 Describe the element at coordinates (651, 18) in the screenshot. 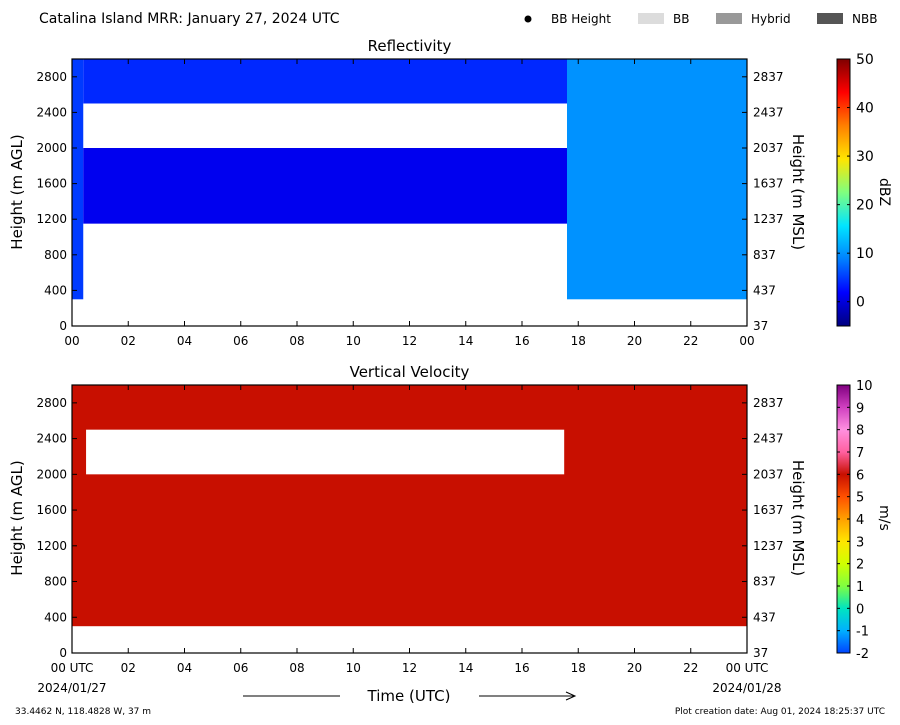

I see `legend-swatch-bb` at that location.